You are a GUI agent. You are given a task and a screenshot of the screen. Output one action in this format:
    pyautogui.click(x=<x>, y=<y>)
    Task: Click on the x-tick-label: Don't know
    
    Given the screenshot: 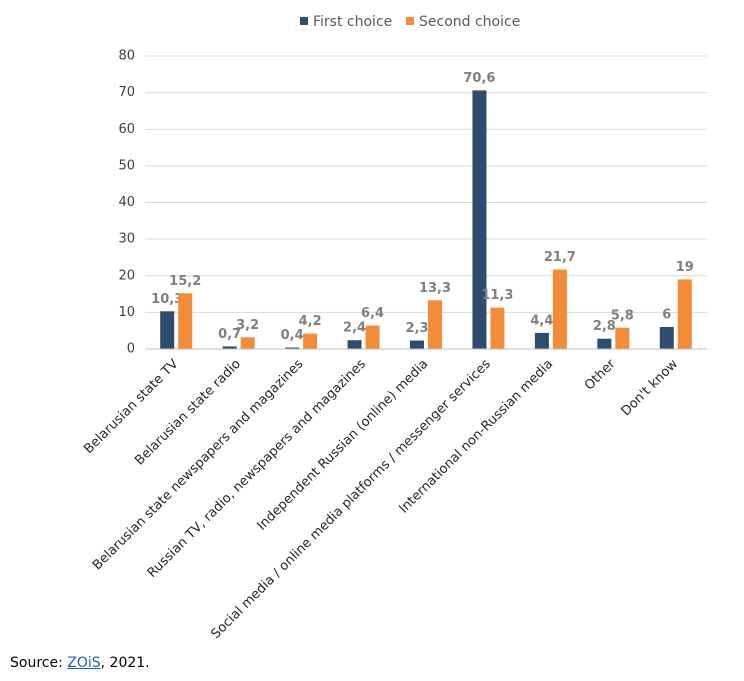 What is the action you would take?
    pyautogui.click(x=650, y=387)
    